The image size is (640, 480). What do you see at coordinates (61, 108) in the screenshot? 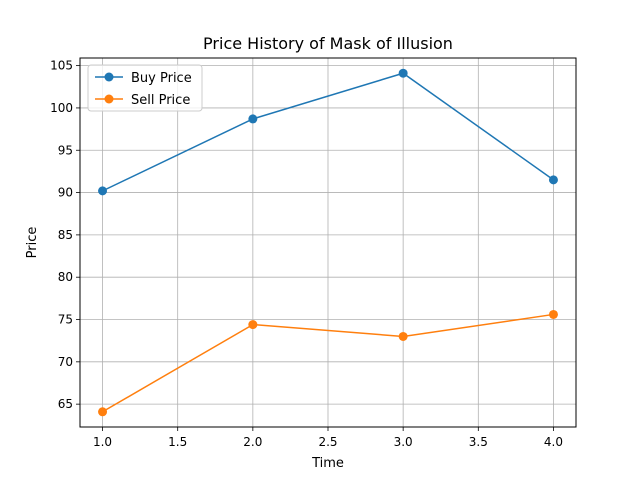
I see `y-tick-label: 100` at bounding box center [61, 108].